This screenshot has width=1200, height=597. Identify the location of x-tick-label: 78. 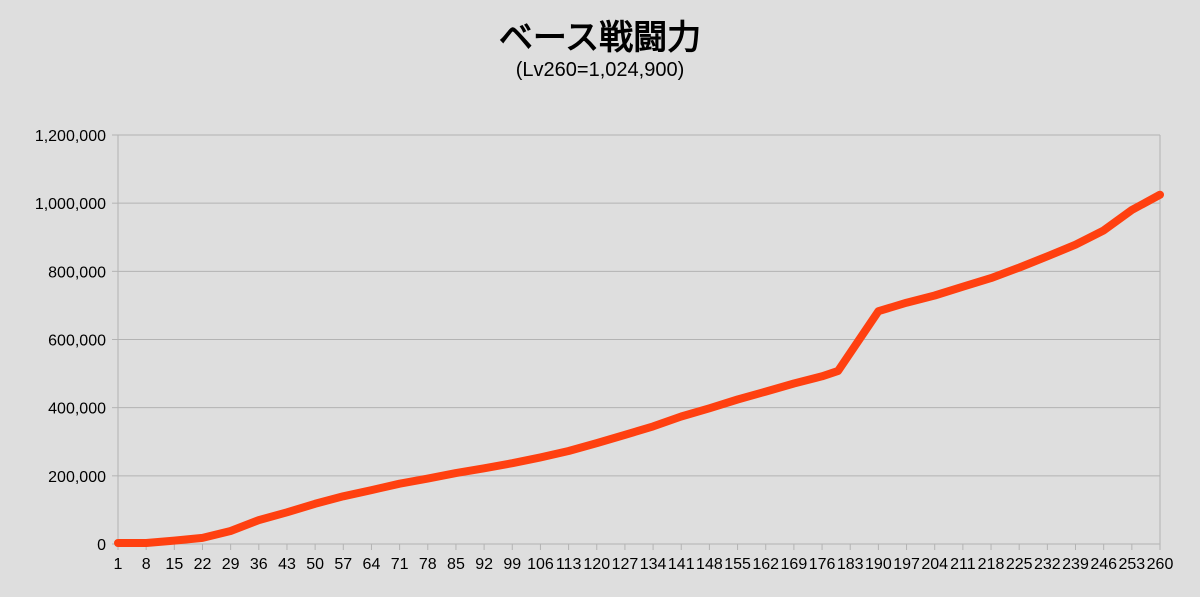
(428, 564).